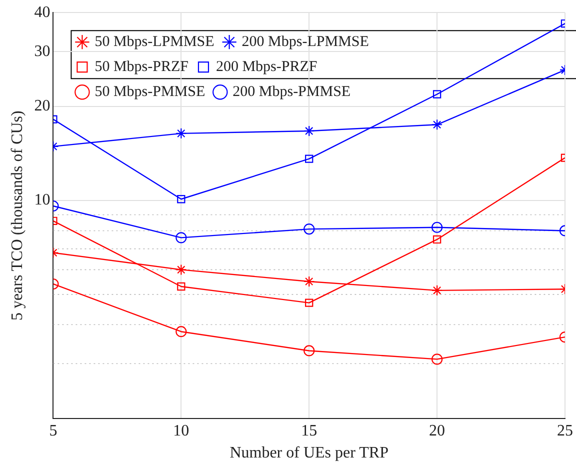 Image resolution: width=576 pixels, height=471 pixels. What do you see at coordinates (565, 431) in the screenshot?
I see `x-tick-label: 25` at bounding box center [565, 431].